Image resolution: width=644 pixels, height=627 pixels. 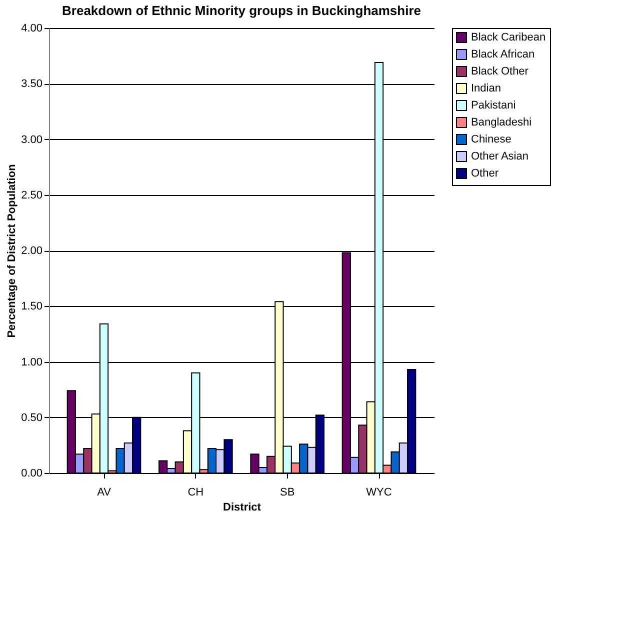 What do you see at coordinates (31, 306) in the screenshot?
I see `y-tick-label: 1.50` at bounding box center [31, 306].